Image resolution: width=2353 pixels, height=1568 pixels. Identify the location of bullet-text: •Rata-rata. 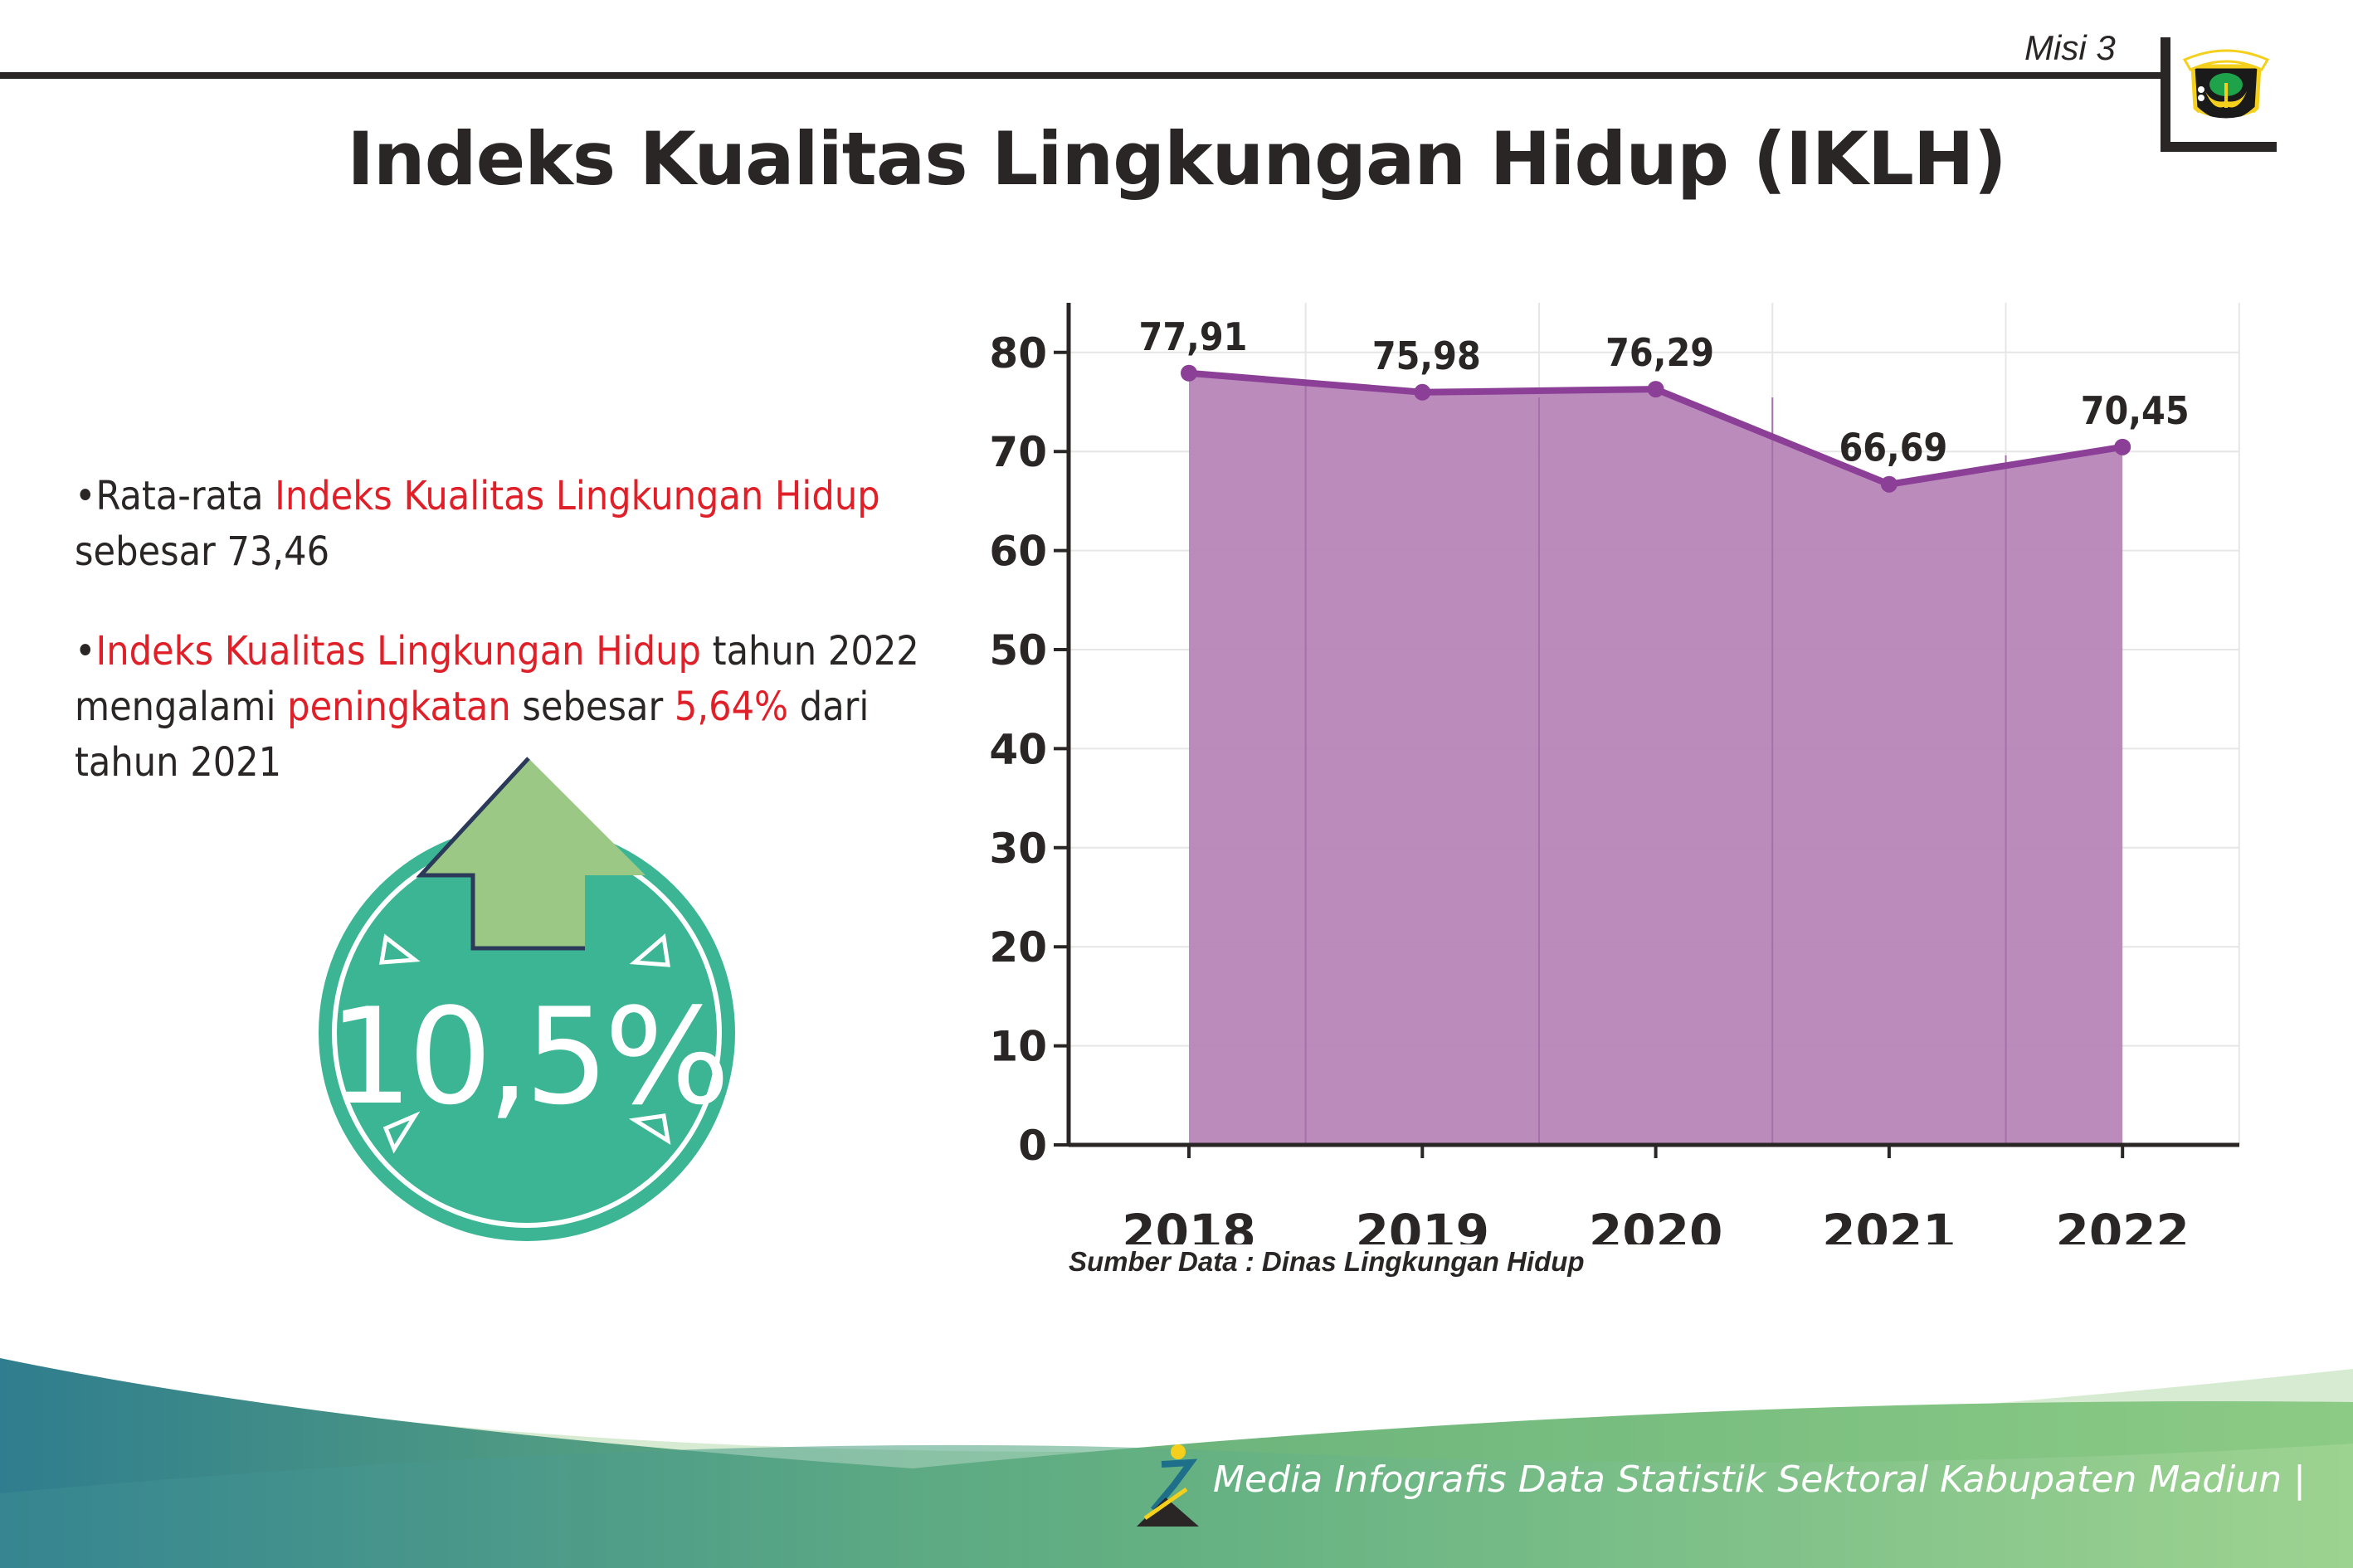
(175, 496).